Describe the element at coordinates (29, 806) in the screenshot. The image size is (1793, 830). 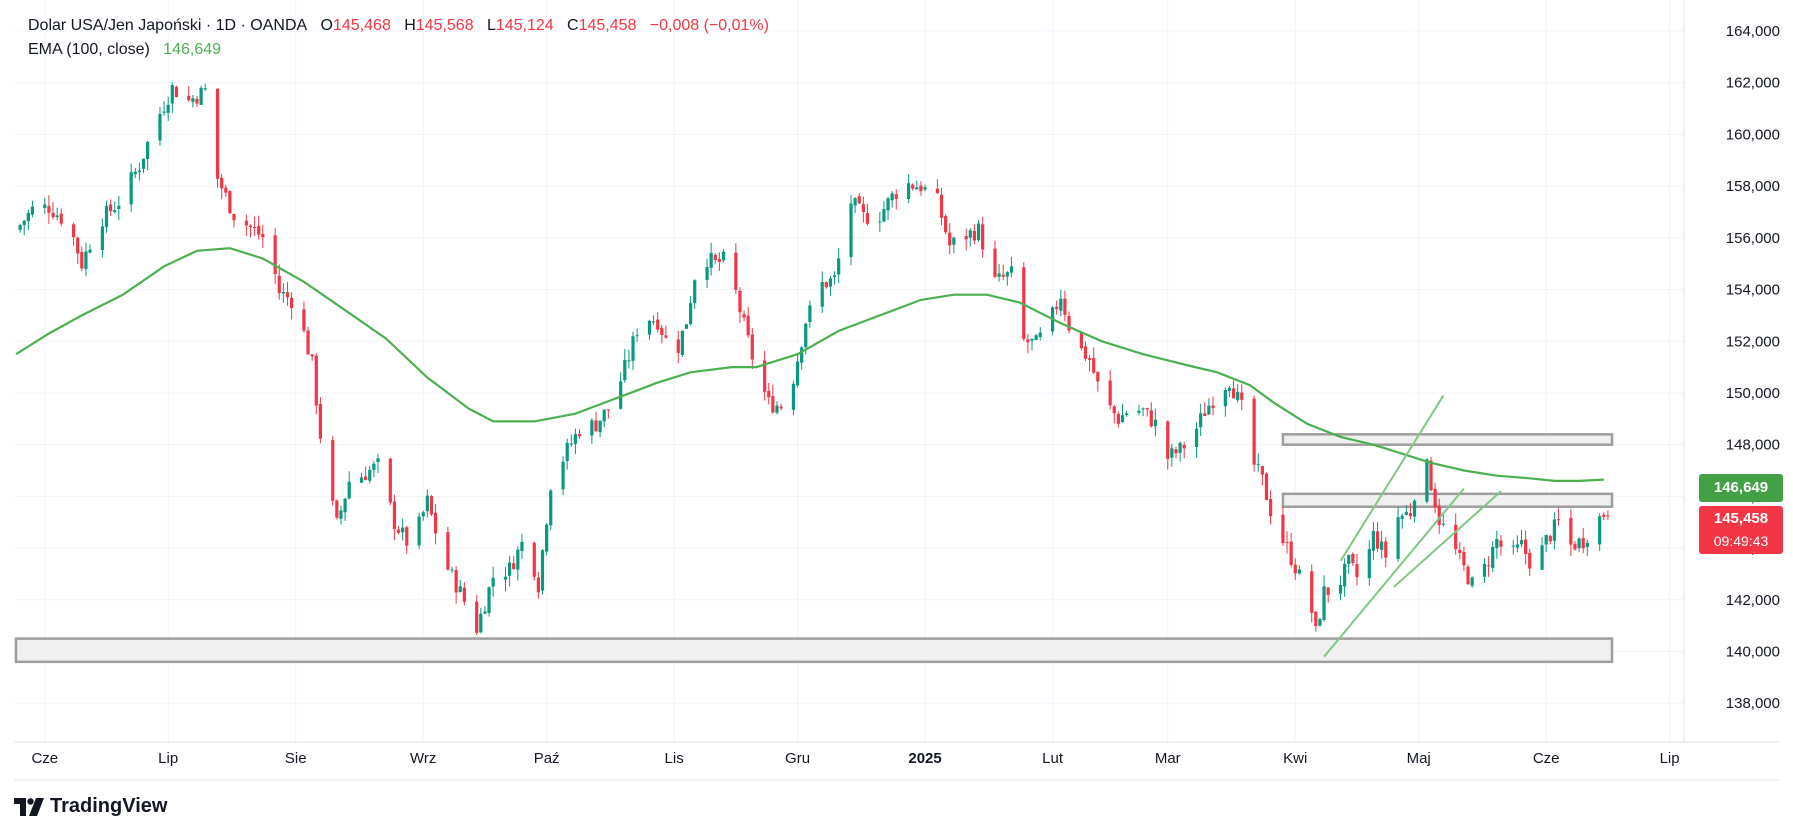
I see `tradingview-icon` at that location.